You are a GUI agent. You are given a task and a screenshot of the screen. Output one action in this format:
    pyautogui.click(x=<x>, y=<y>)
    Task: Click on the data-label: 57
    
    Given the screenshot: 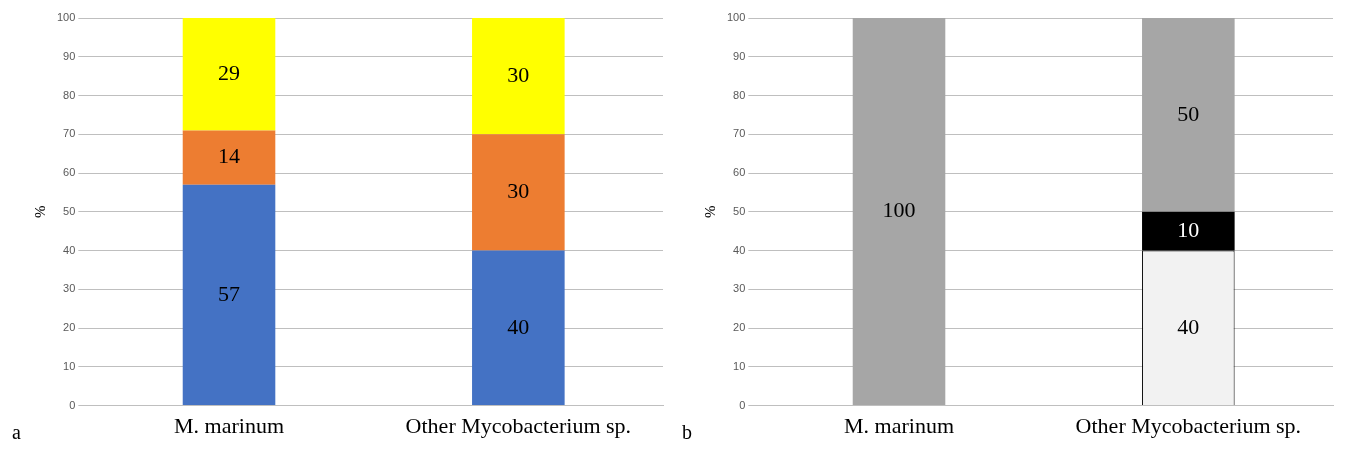 What is the action you would take?
    pyautogui.click(x=229, y=293)
    